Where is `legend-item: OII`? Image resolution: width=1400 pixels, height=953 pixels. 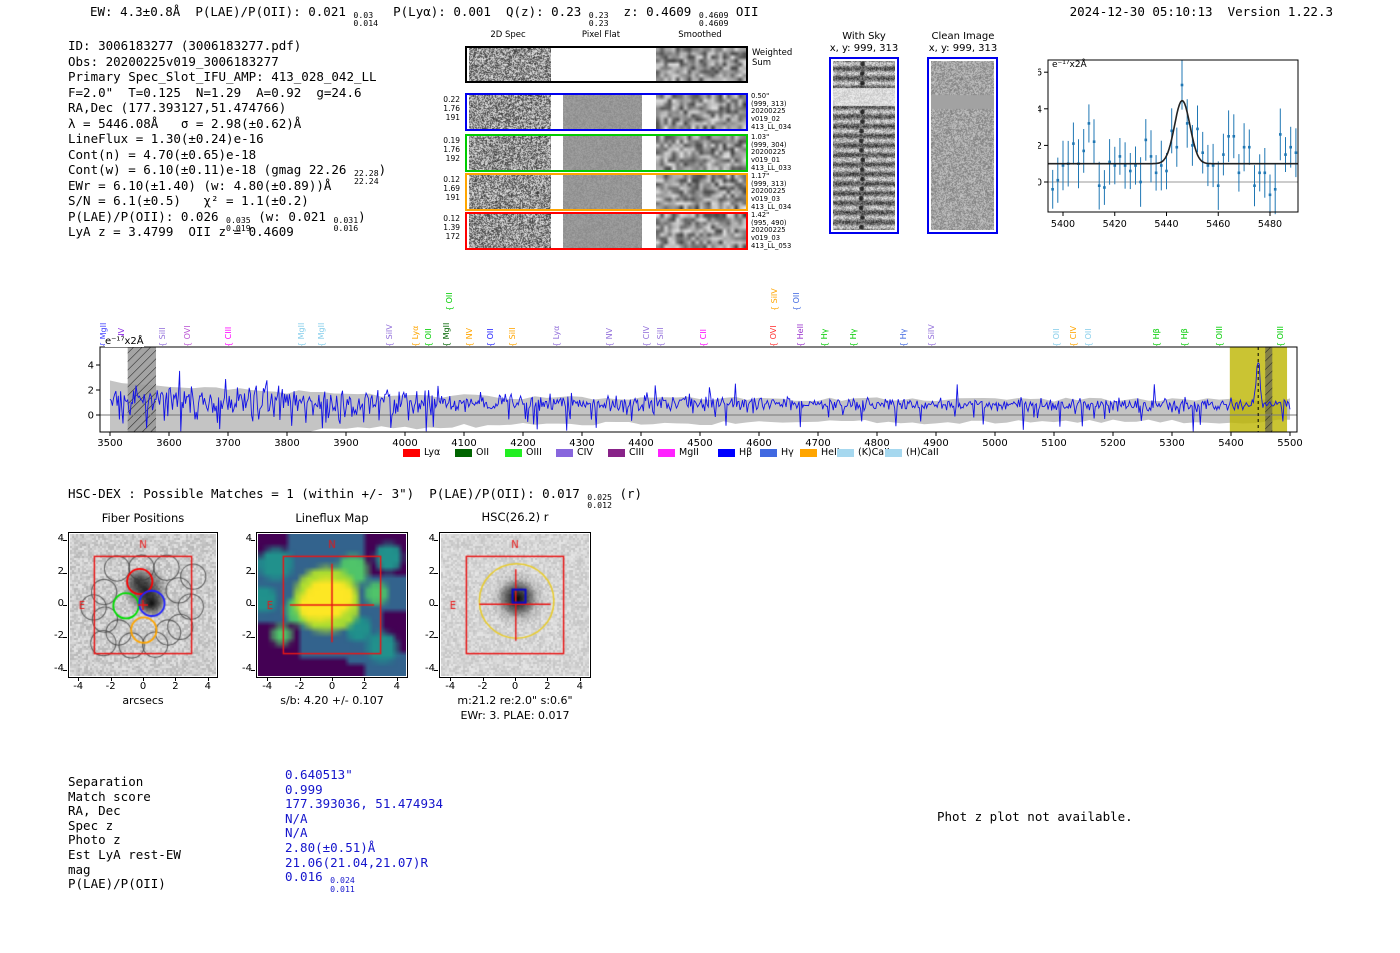 legend-item: OII is located at coordinates (472, 452).